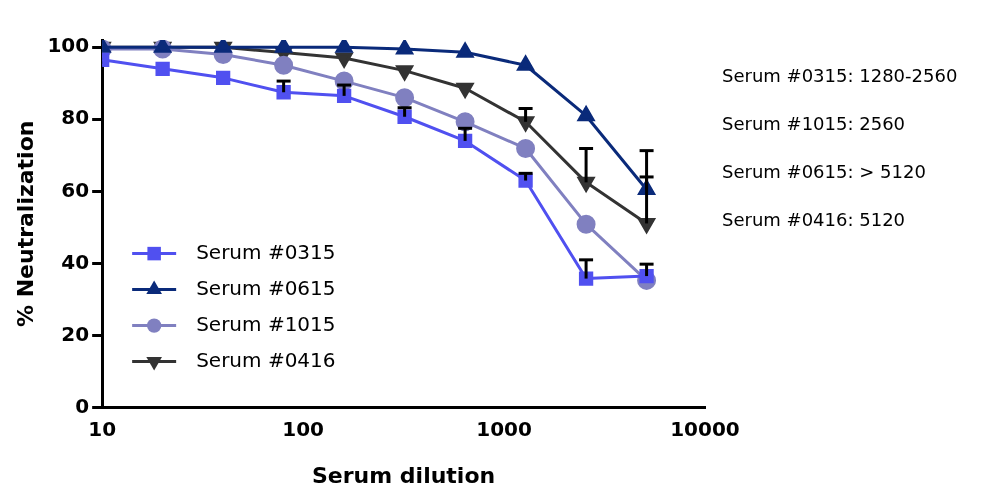  What do you see at coordinates (102, 428) in the screenshot?
I see `x-tick-label: 10` at bounding box center [102, 428].